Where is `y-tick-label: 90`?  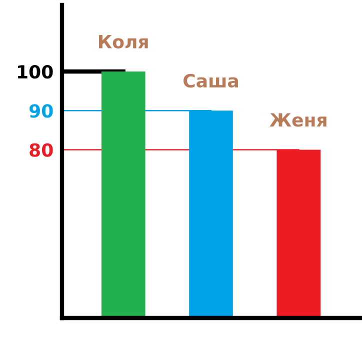
y-tick-label: 90 is located at coordinates (41, 111).